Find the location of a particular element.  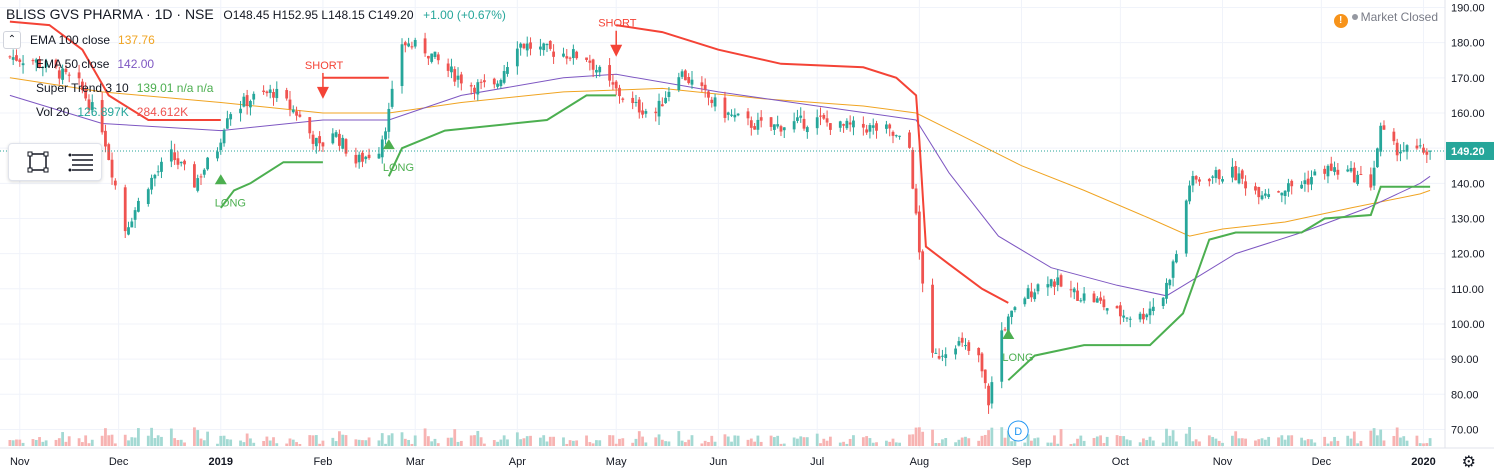

short-arrow-icon is located at coordinates (616, 50).